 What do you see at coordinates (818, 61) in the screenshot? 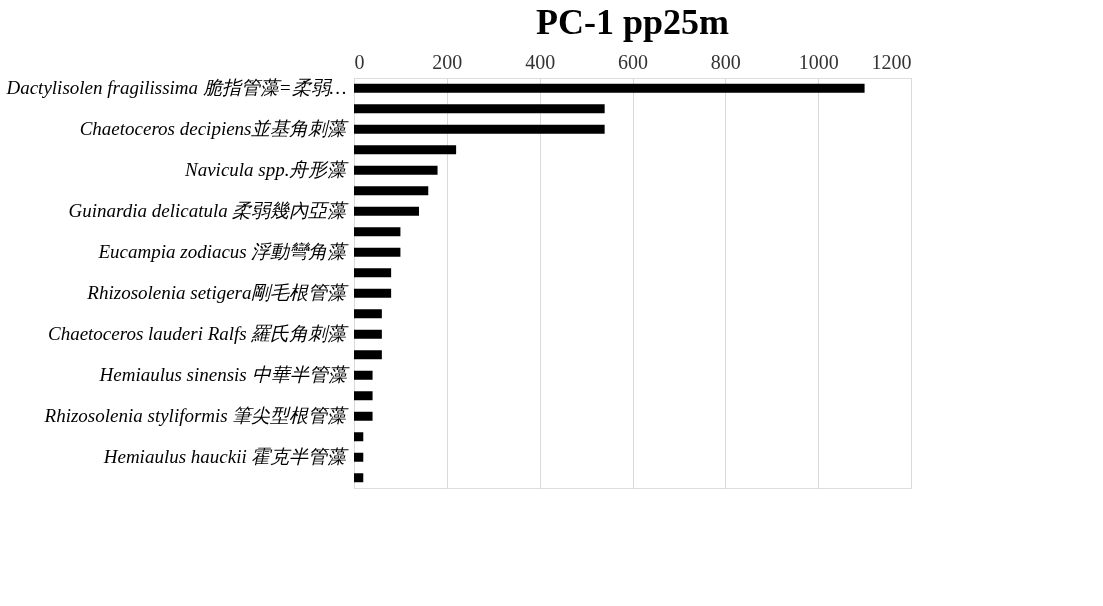
I see `x-tick-label: 1000` at bounding box center [818, 61].